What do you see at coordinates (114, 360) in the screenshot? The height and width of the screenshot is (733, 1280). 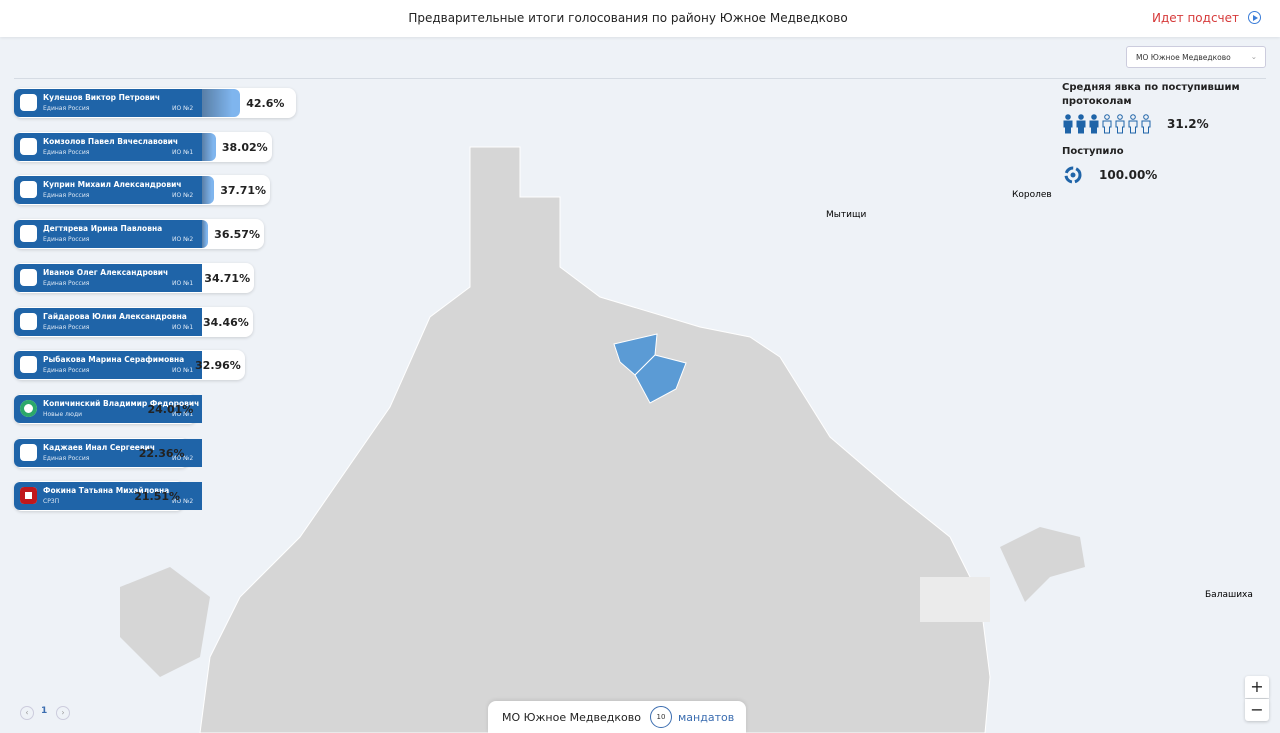 I see `candidate-name: Рыбакова Марина Серафимовна` at bounding box center [114, 360].